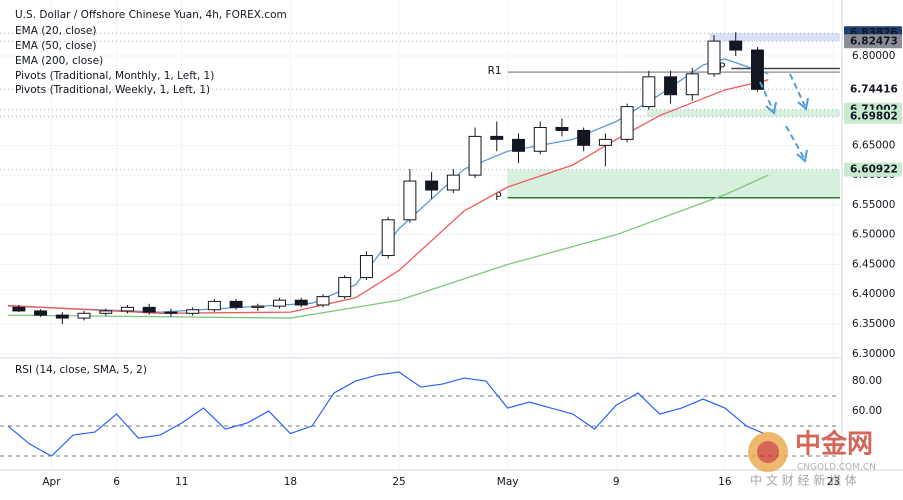 This screenshot has height=500, width=903. I want to click on watermark-site: CNGOLD.COM.CN, so click(836, 468).